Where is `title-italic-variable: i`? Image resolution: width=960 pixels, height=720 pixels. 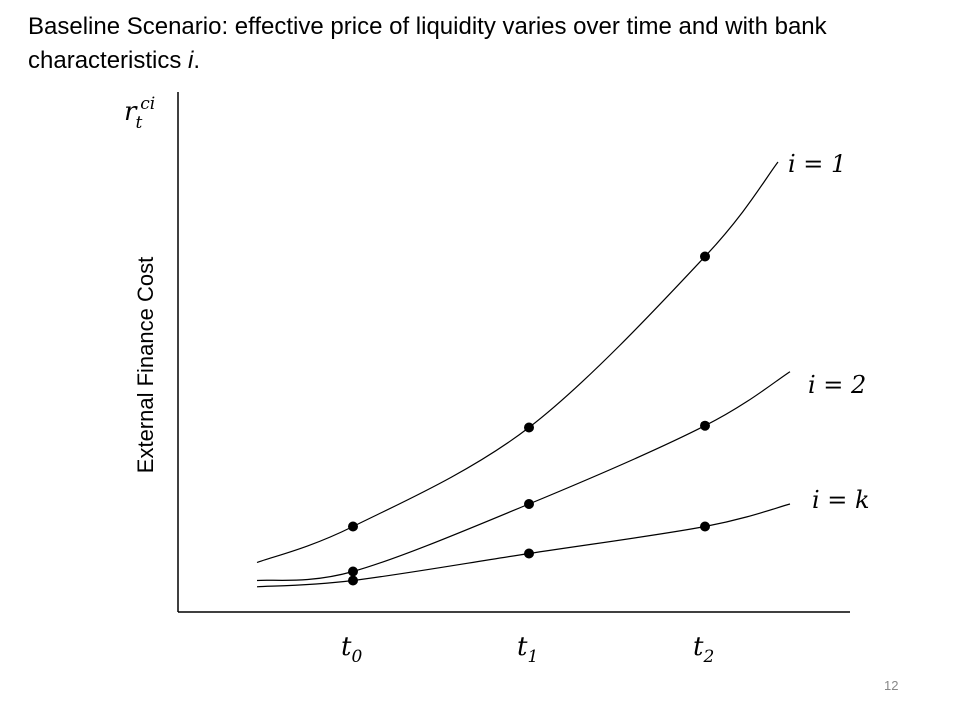 title-italic-variable: i is located at coordinates (191, 60).